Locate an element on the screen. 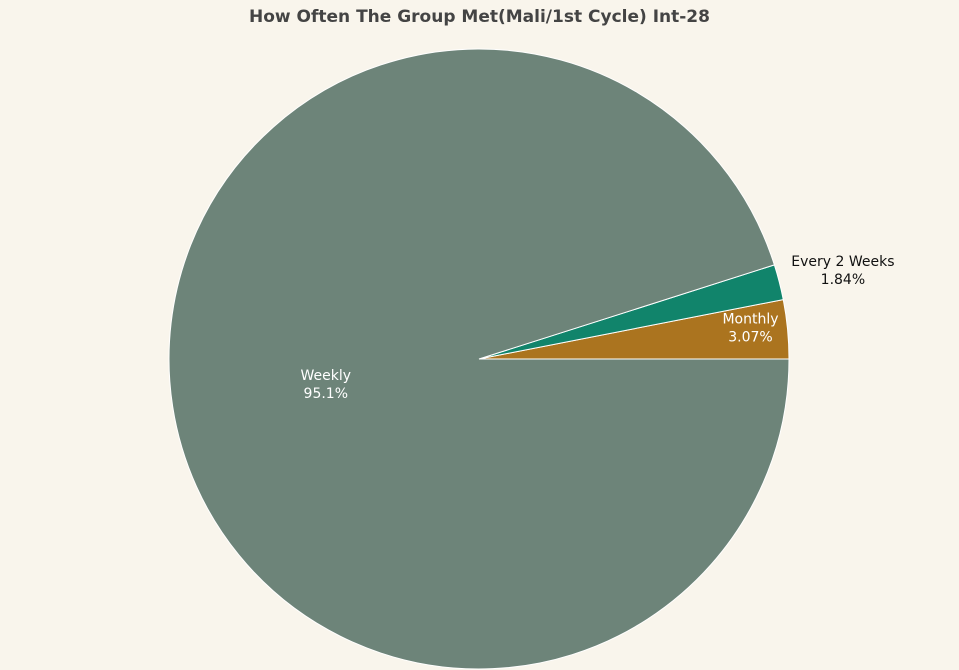 The image size is (959, 670). slice-label-percent: 95.1% is located at coordinates (326, 394).